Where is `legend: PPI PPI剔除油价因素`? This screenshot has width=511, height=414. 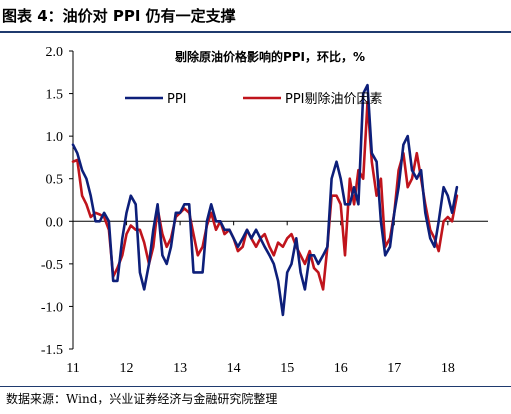 legend: PPI PPI剔除油价因素 is located at coordinates (254, 99).